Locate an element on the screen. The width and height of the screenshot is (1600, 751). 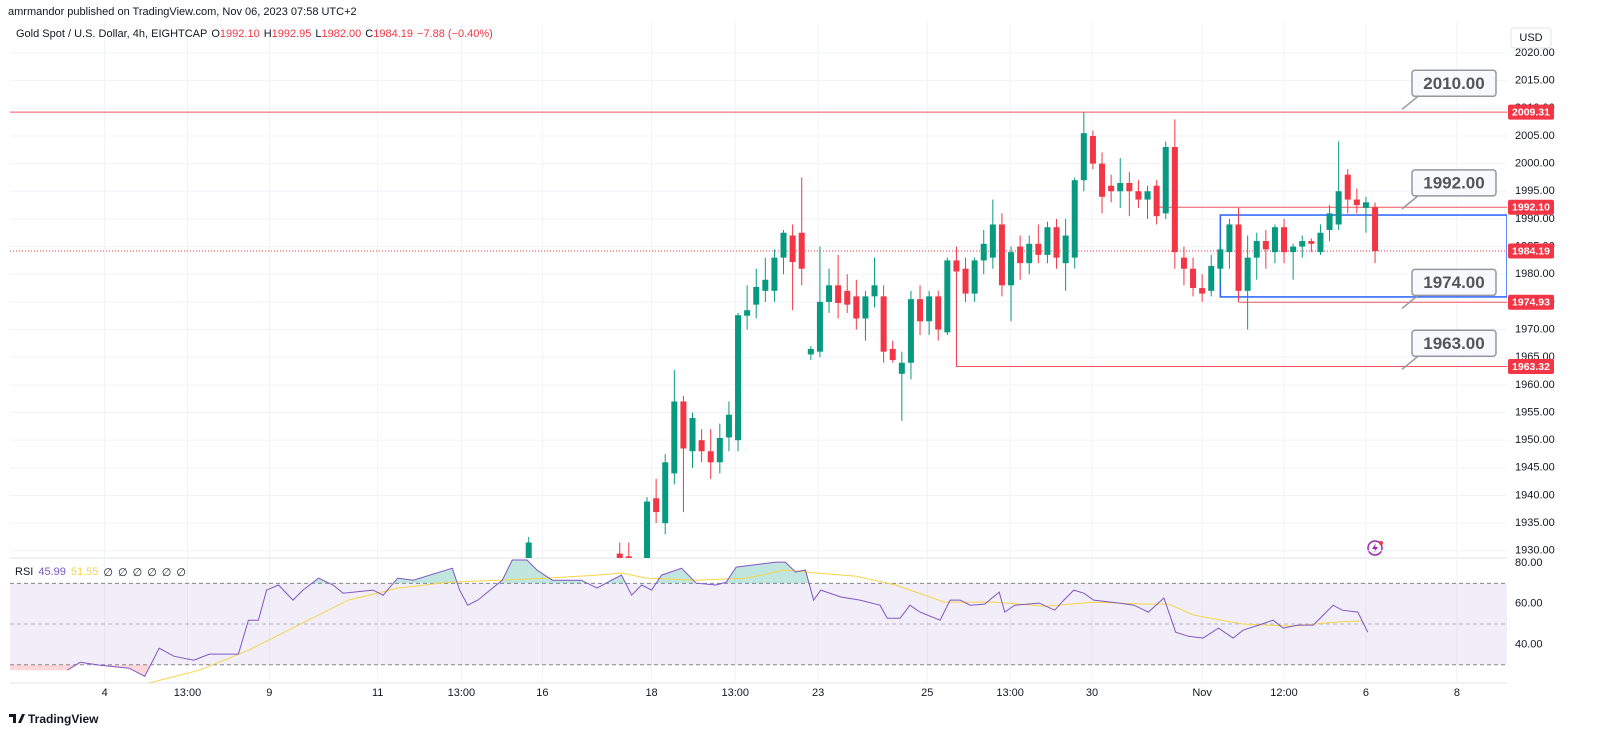
ohlc-key: C is located at coordinates (369, 34).